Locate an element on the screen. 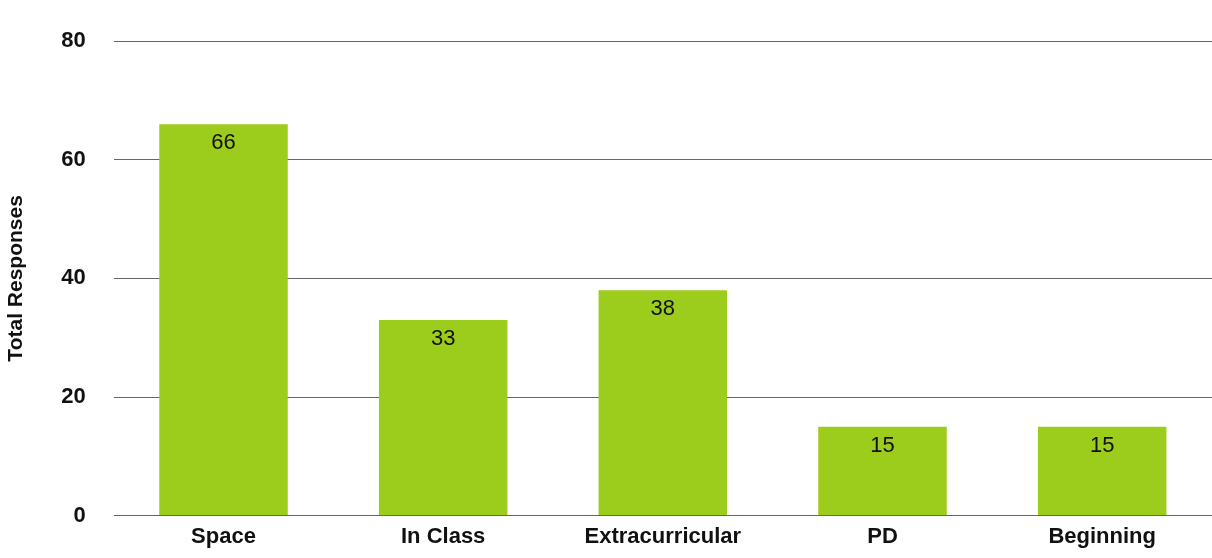 The height and width of the screenshot is (558, 1212). data-label: 38 is located at coordinates (663, 308).